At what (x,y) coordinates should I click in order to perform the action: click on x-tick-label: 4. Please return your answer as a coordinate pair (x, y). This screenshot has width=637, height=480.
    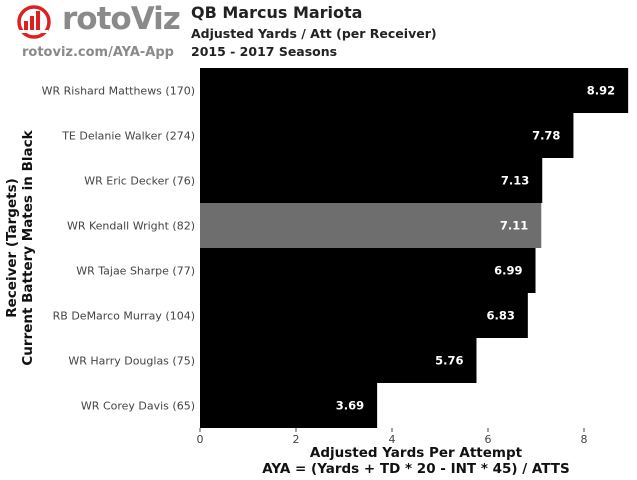
    Looking at the image, I should click on (392, 439).